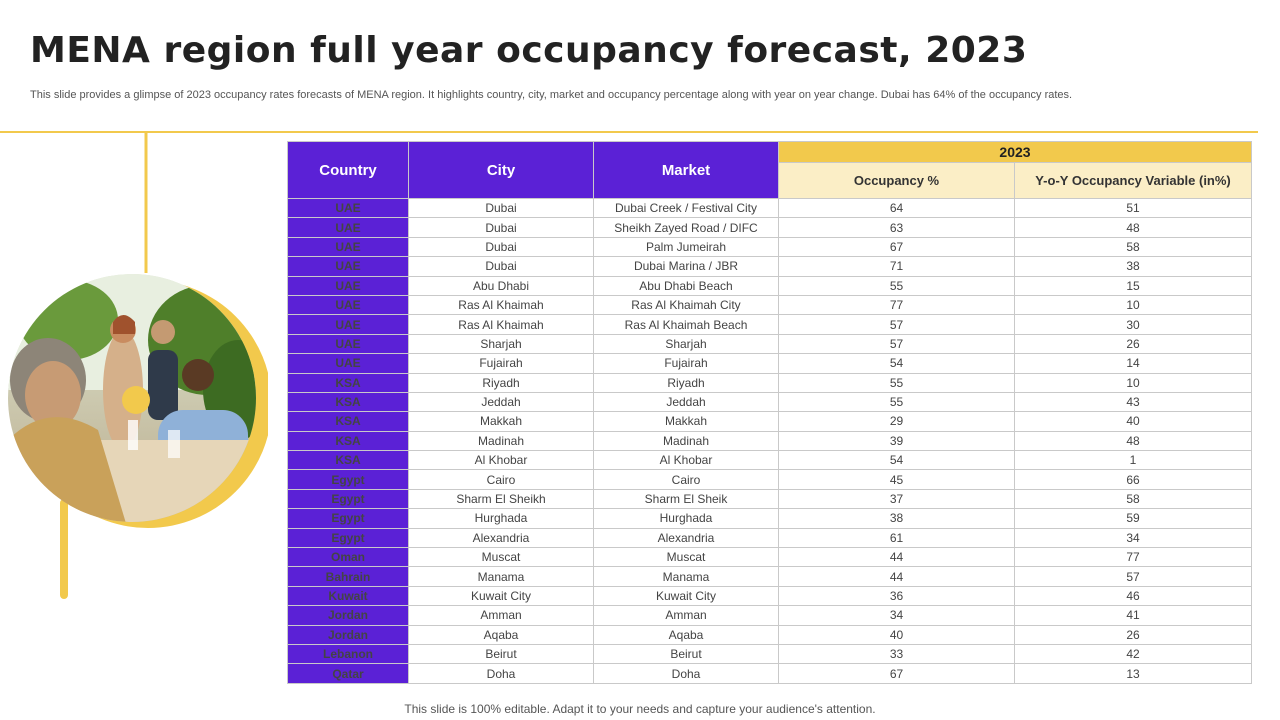 The image size is (1280, 720). What do you see at coordinates (348, 673) in the screenshot?
I see `cell-country: Qatar` at bounding box center [348, 673].